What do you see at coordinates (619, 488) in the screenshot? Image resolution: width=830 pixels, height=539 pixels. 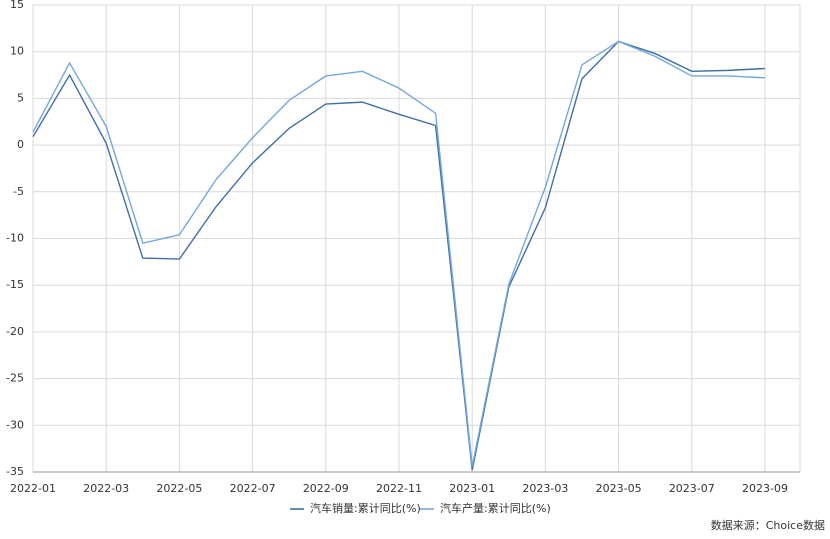 I see `x-tick-label: 2023-05` at bounding box center [619, 488].